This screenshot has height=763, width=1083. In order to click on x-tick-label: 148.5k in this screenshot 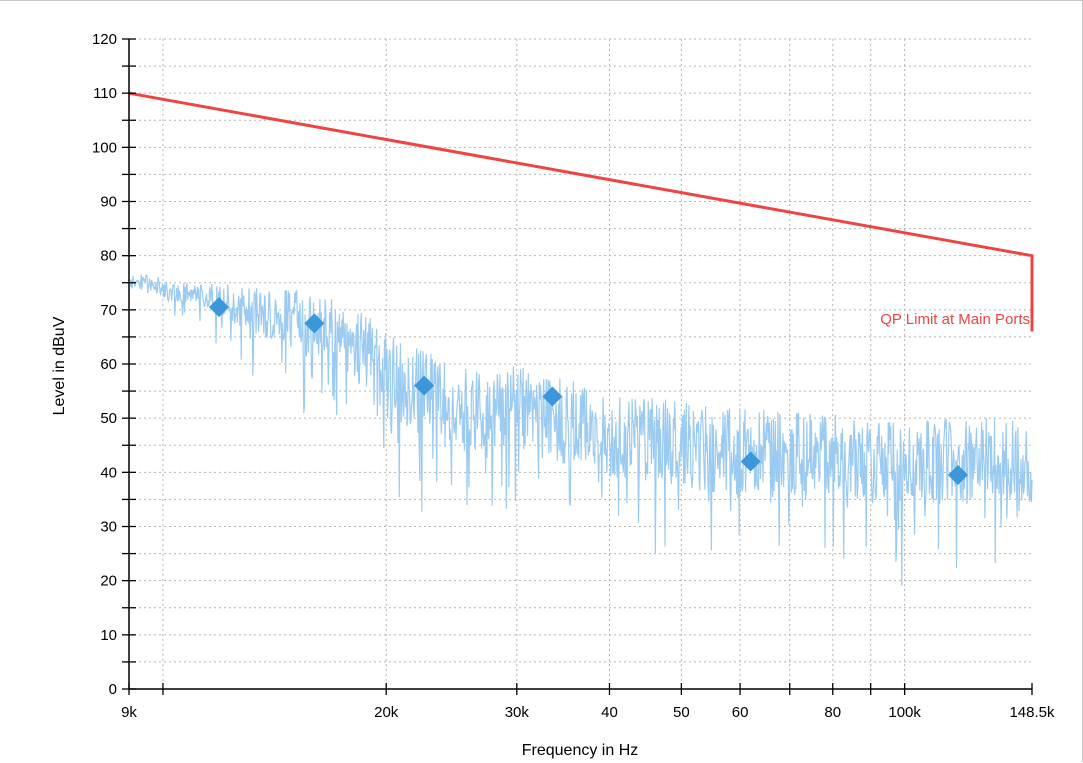, I will do `click(1032, 712)`.